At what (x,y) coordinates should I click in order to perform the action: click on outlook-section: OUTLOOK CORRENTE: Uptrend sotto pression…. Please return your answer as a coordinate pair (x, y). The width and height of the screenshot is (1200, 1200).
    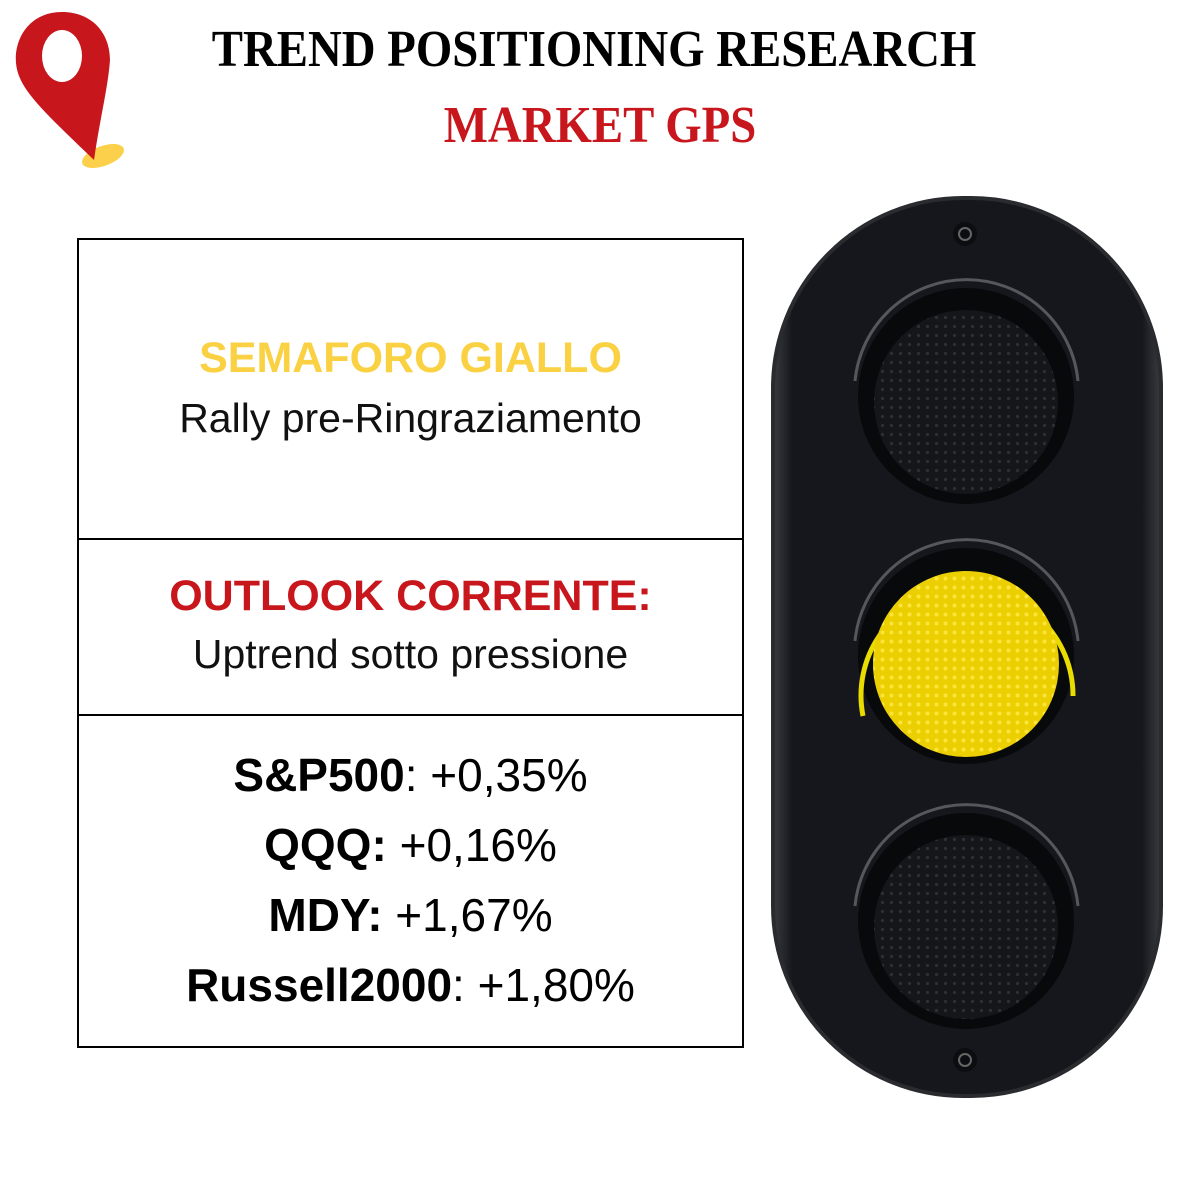
    Looking at the image, I should click on (410, 628).